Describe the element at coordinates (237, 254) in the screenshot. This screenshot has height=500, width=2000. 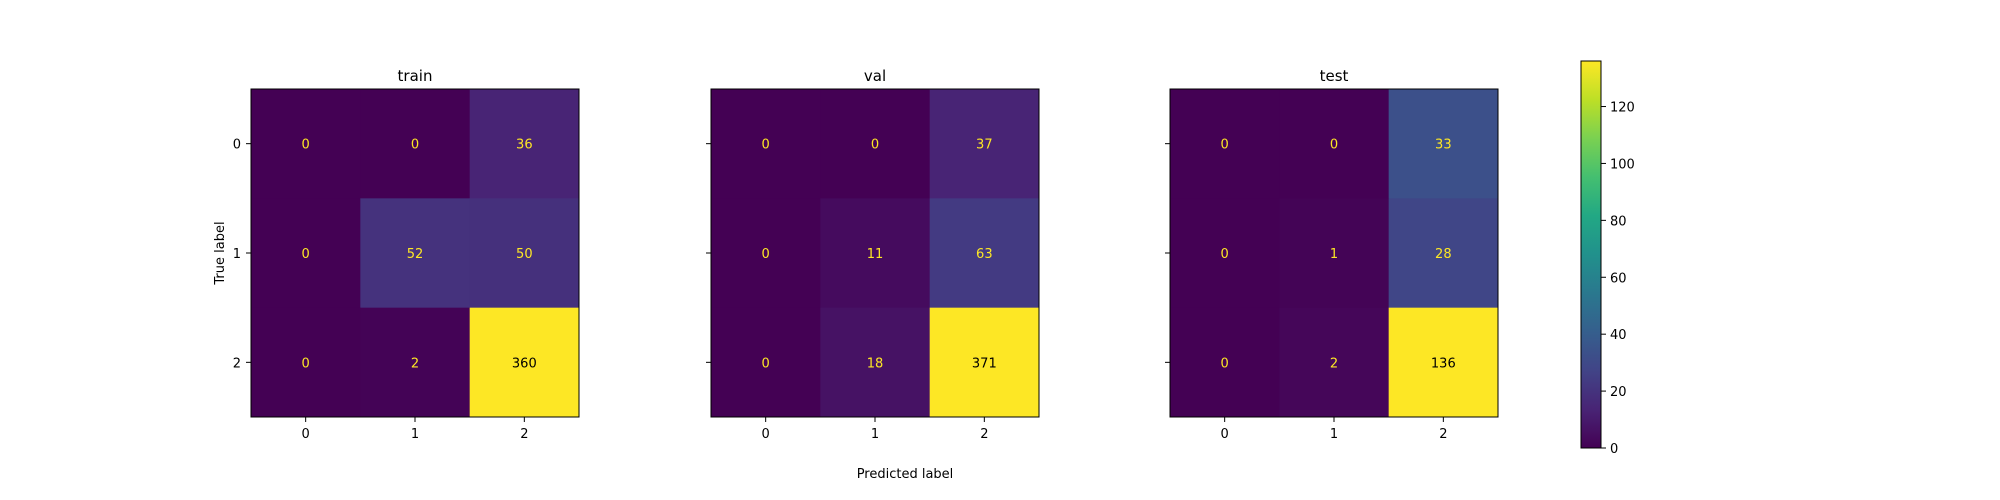
I see `y-tick-label: 1` at that location.